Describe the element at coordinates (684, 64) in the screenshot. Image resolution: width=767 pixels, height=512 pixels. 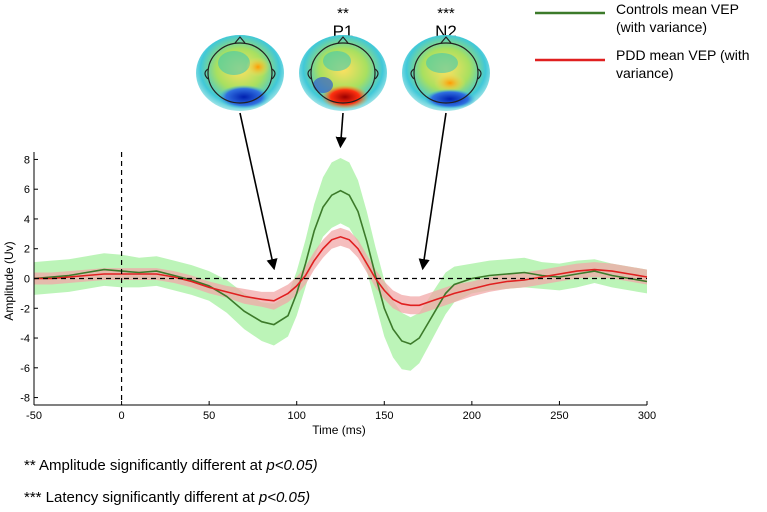
I see `legend-label-pdd: PDD mean VEP (with variance)` at that location.